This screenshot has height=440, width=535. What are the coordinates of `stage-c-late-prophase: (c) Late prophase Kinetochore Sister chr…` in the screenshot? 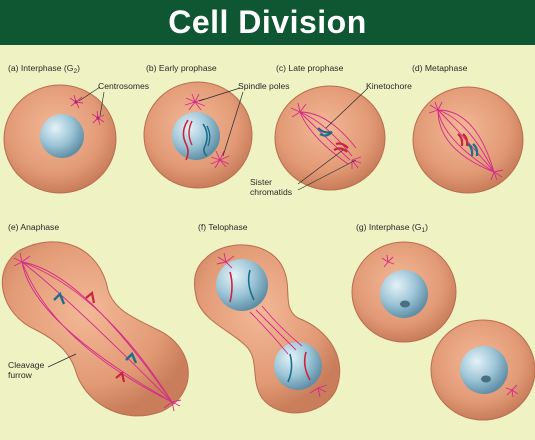 It's located at (331, 130).